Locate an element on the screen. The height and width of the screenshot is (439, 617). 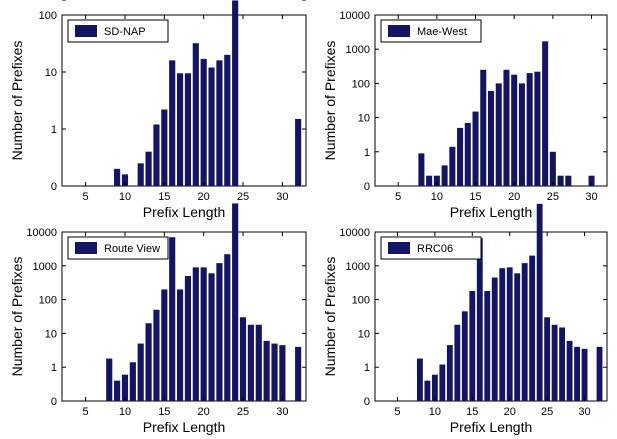
y-axis-title: Number of Prefixes is located at coordinates (330, 101).